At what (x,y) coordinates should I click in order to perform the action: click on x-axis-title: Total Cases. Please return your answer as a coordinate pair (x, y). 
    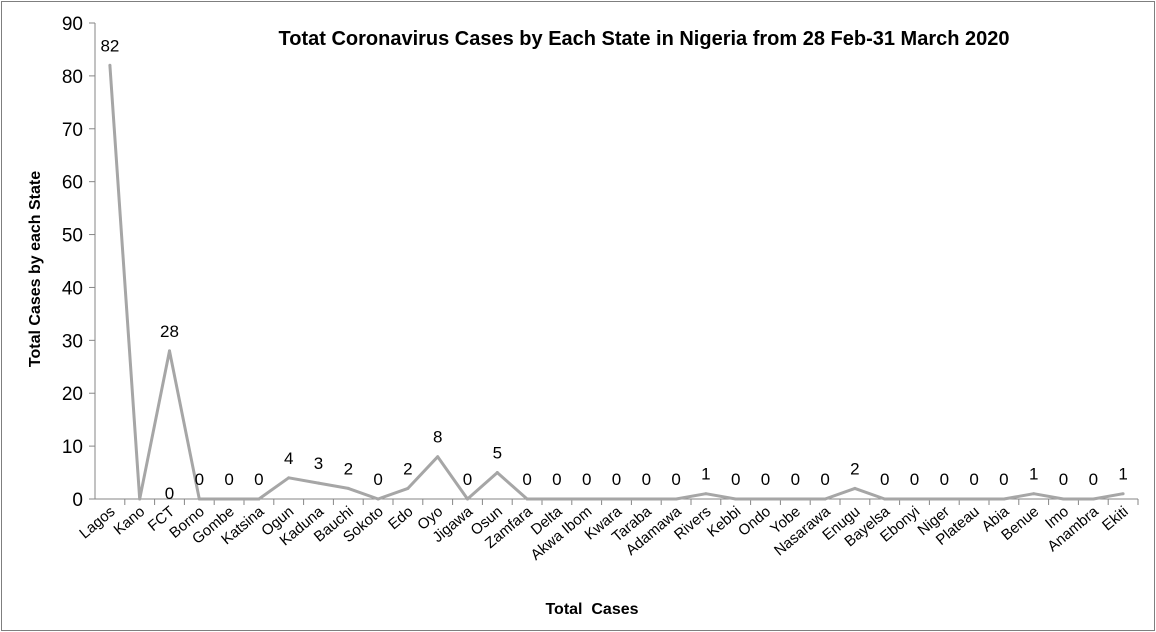
    Looking at the image, I should click on (591, 609).